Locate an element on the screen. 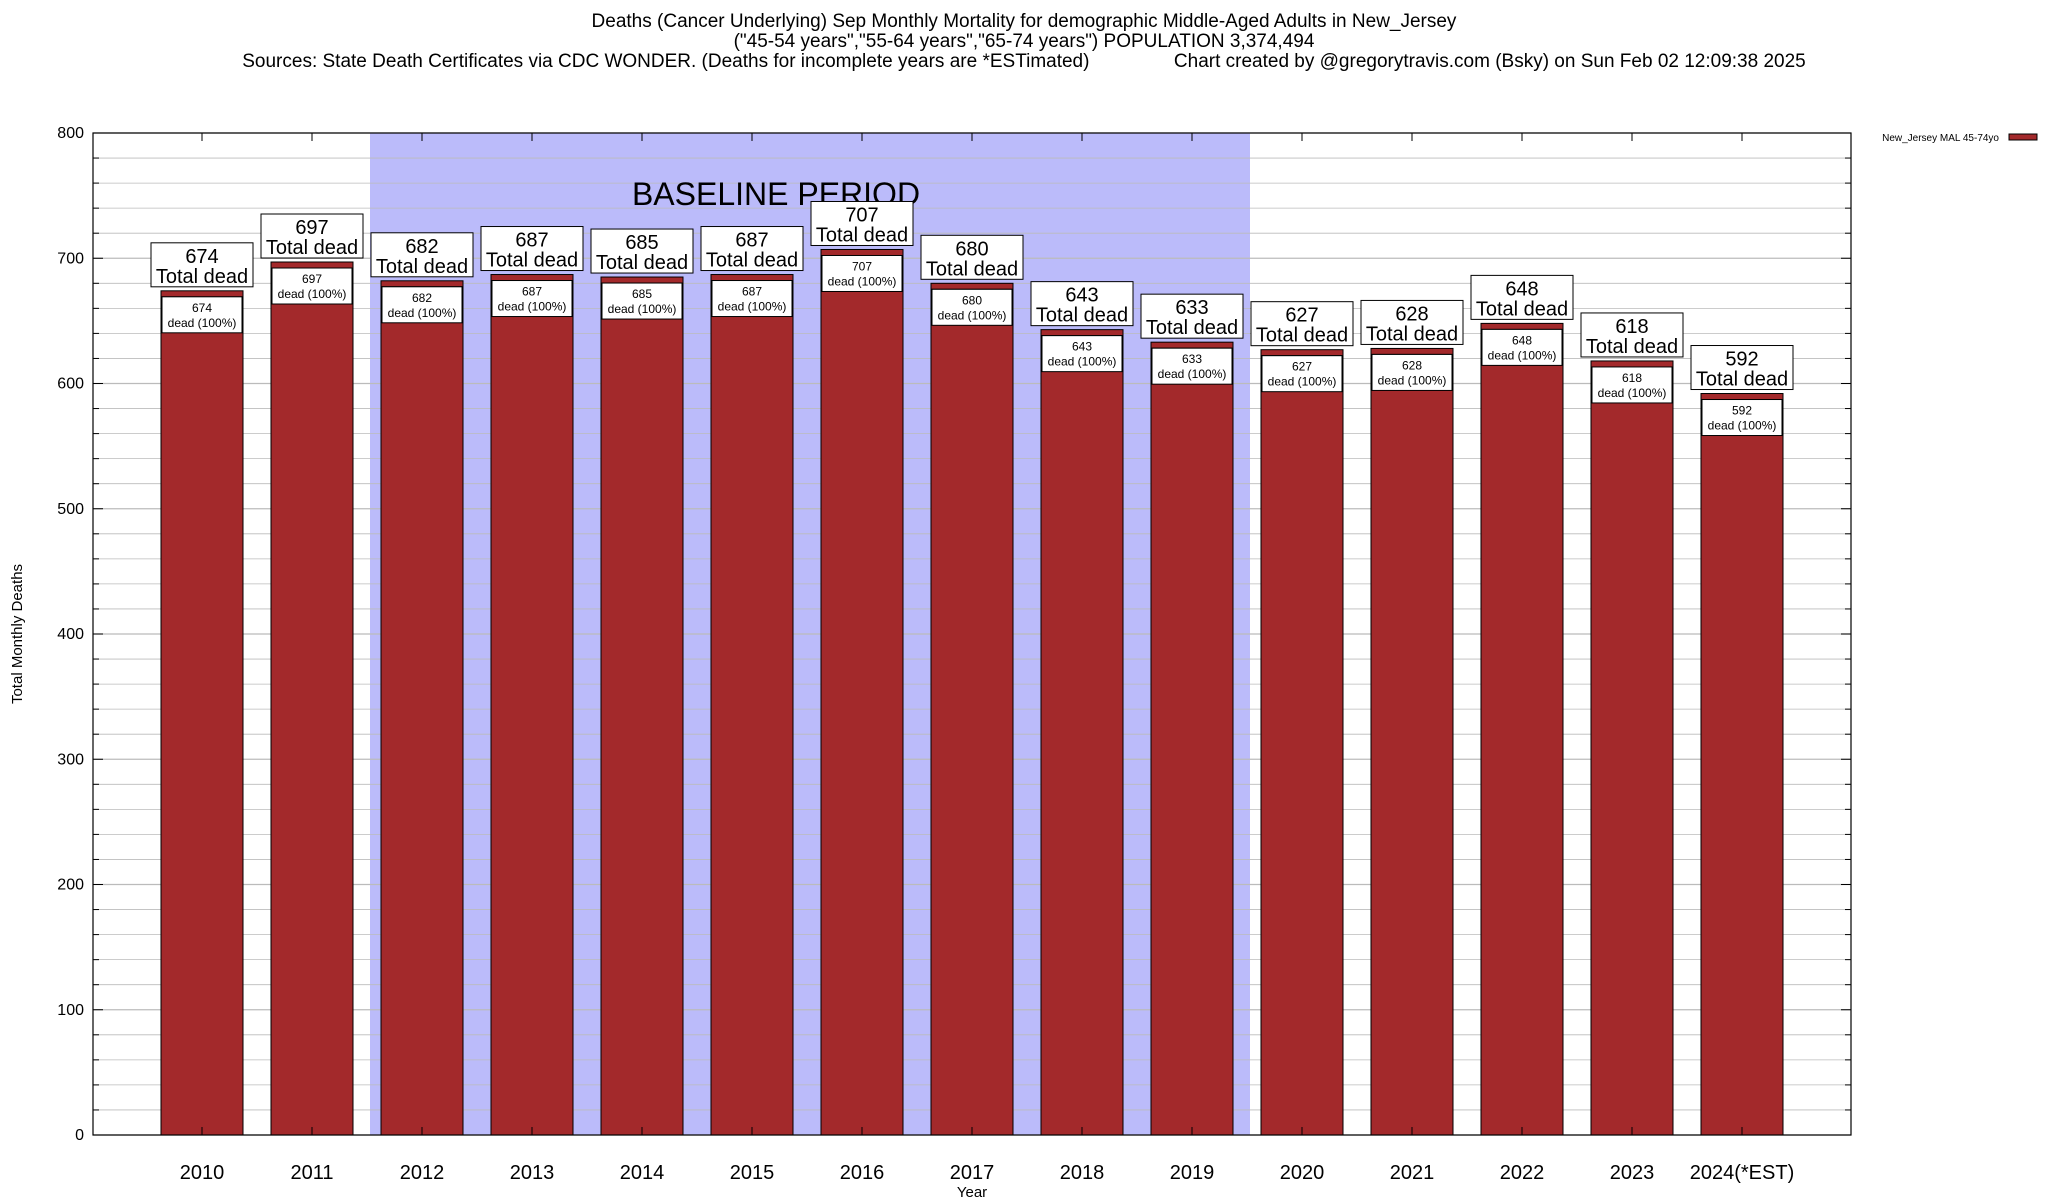 Image resolution: width=2048 pixels, height=1200 pixels. x-tick-label: 2016 is located at coordinates (862, 1173).